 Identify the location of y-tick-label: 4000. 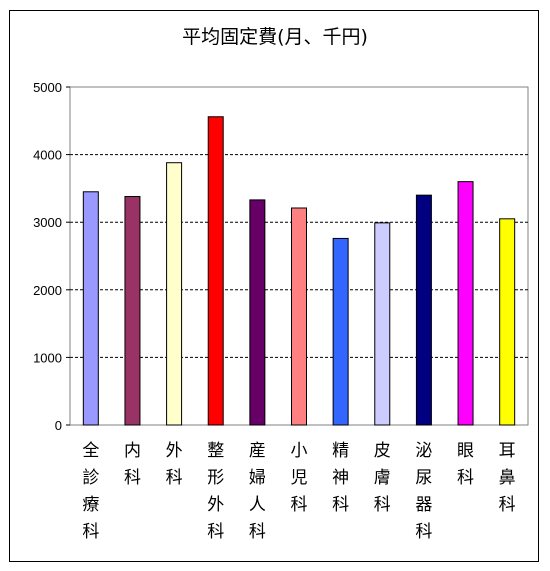
(47, 155).